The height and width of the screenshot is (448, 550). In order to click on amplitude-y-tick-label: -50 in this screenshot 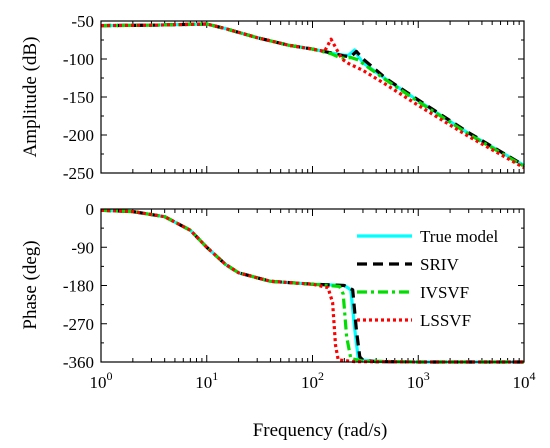, I will do `click(82, 21)`.